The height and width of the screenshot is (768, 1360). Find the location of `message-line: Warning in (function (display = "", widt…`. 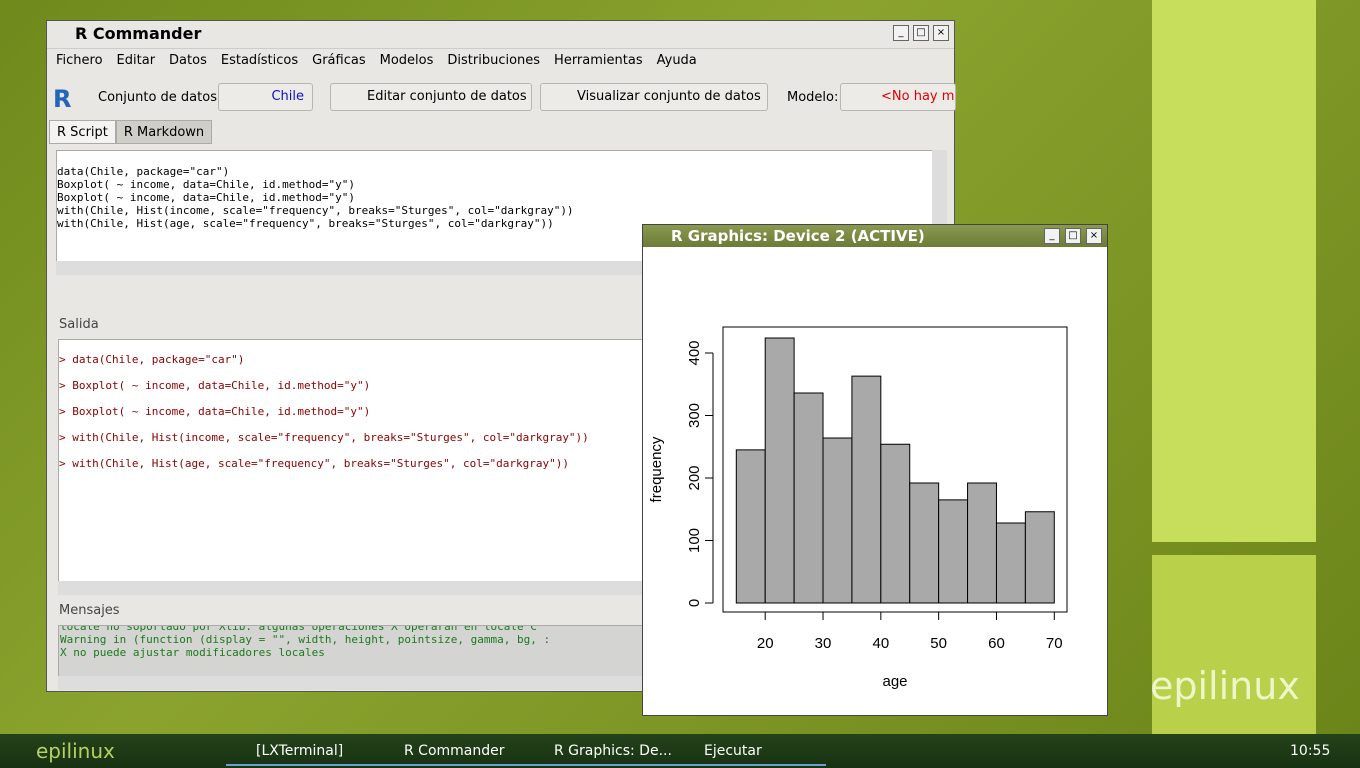

message-line: Warning in (function (display = "", widt… is located at coordinates (305, 639).